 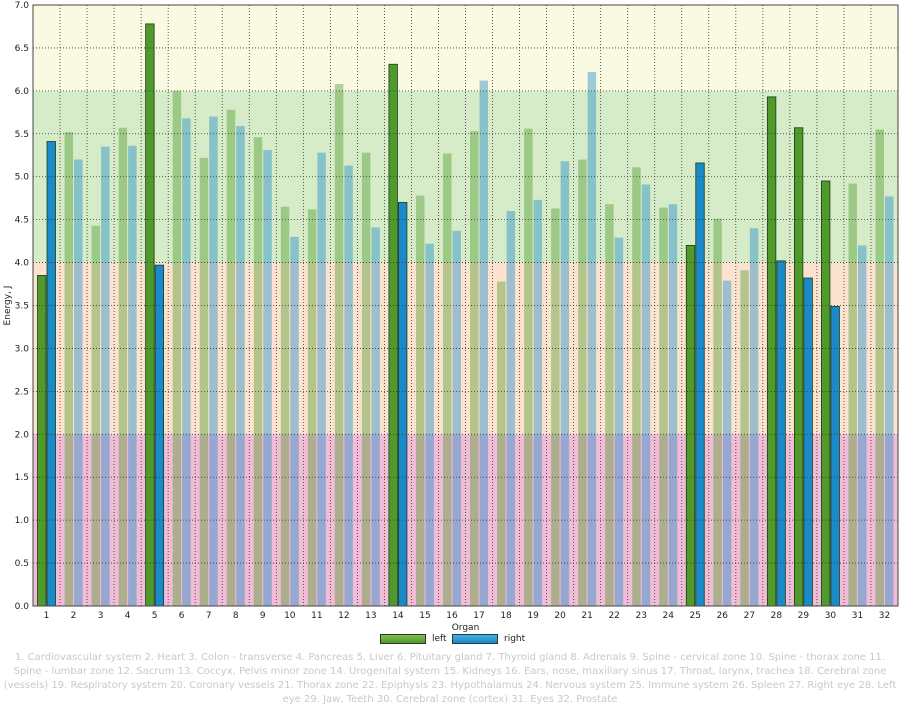 I want to click on legend-swatch-right, so click(x=475, y=639).